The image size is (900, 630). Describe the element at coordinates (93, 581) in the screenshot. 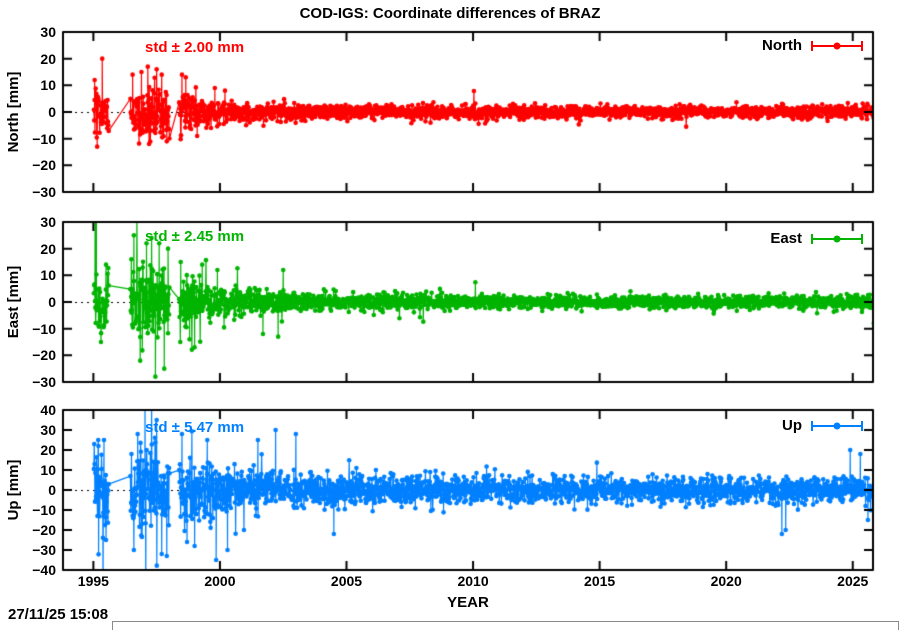

I see `x-tick-label: 1995` at that location.